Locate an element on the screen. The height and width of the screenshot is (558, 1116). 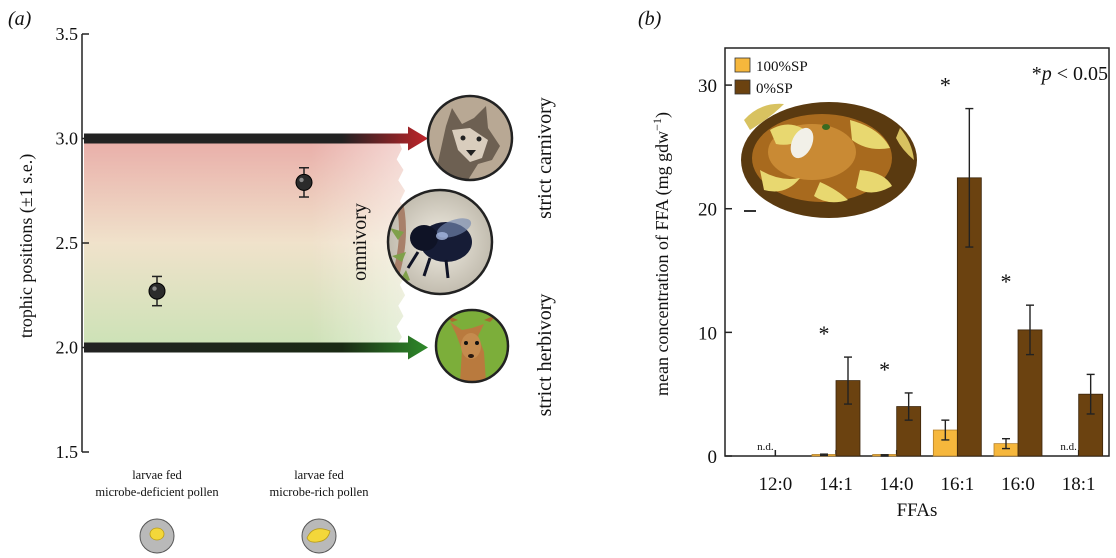
category-label-line2: microbe-rich pollen is located at coordinates (320, 492).